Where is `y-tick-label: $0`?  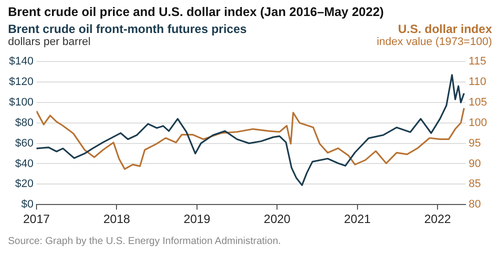
y-tick-label: $0 is located at coordinates (27, 204).